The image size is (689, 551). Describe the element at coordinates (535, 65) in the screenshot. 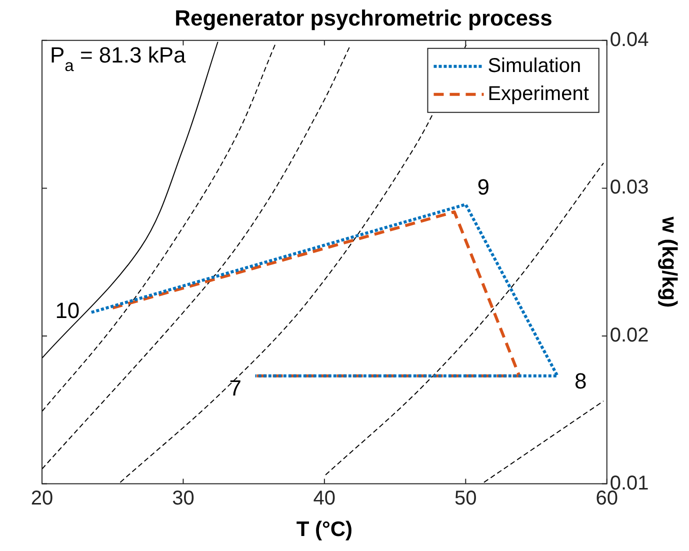

I see `legend-label: Simulation` at that location.